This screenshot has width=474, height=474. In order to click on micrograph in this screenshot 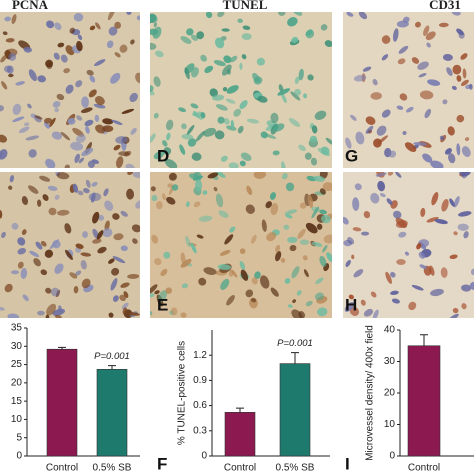, I will do `click(70, 90)`.